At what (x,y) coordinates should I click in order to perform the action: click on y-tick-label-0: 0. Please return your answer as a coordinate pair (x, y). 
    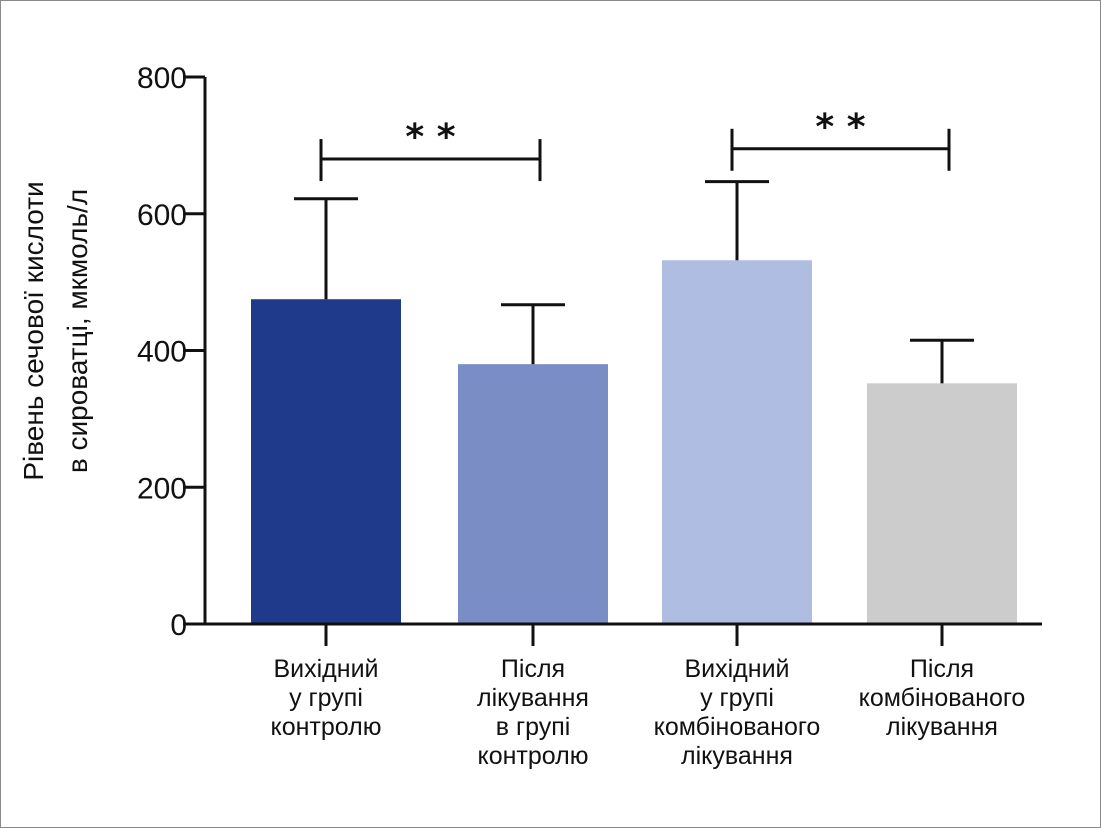
    Looking at the image, I should click on (178, 625).